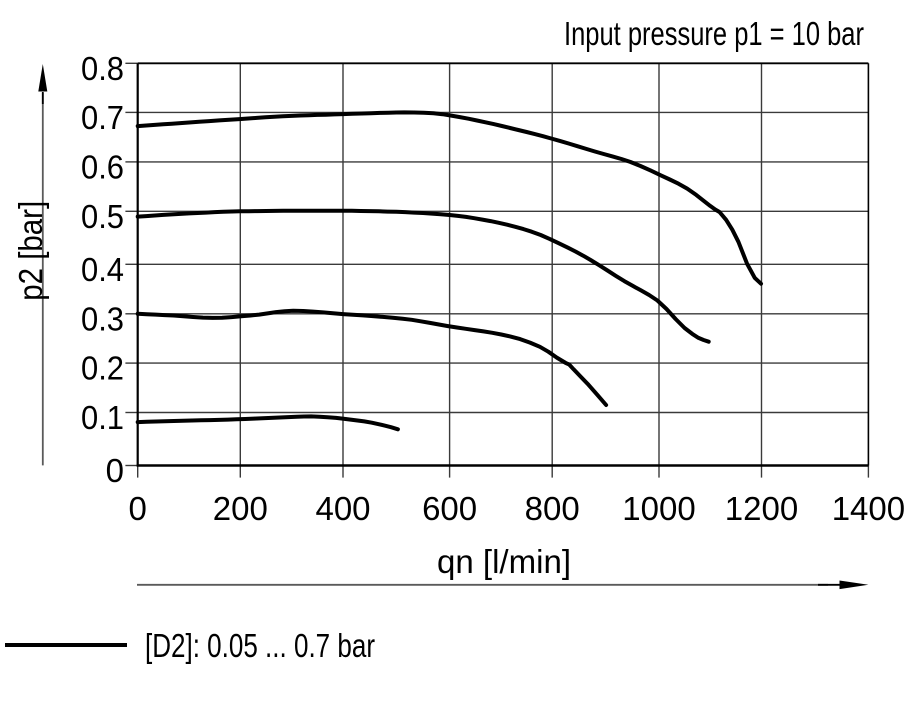 The height and width of the screenshot is (705, 920). I want to click on svg-text: 200, so click(240, 508).